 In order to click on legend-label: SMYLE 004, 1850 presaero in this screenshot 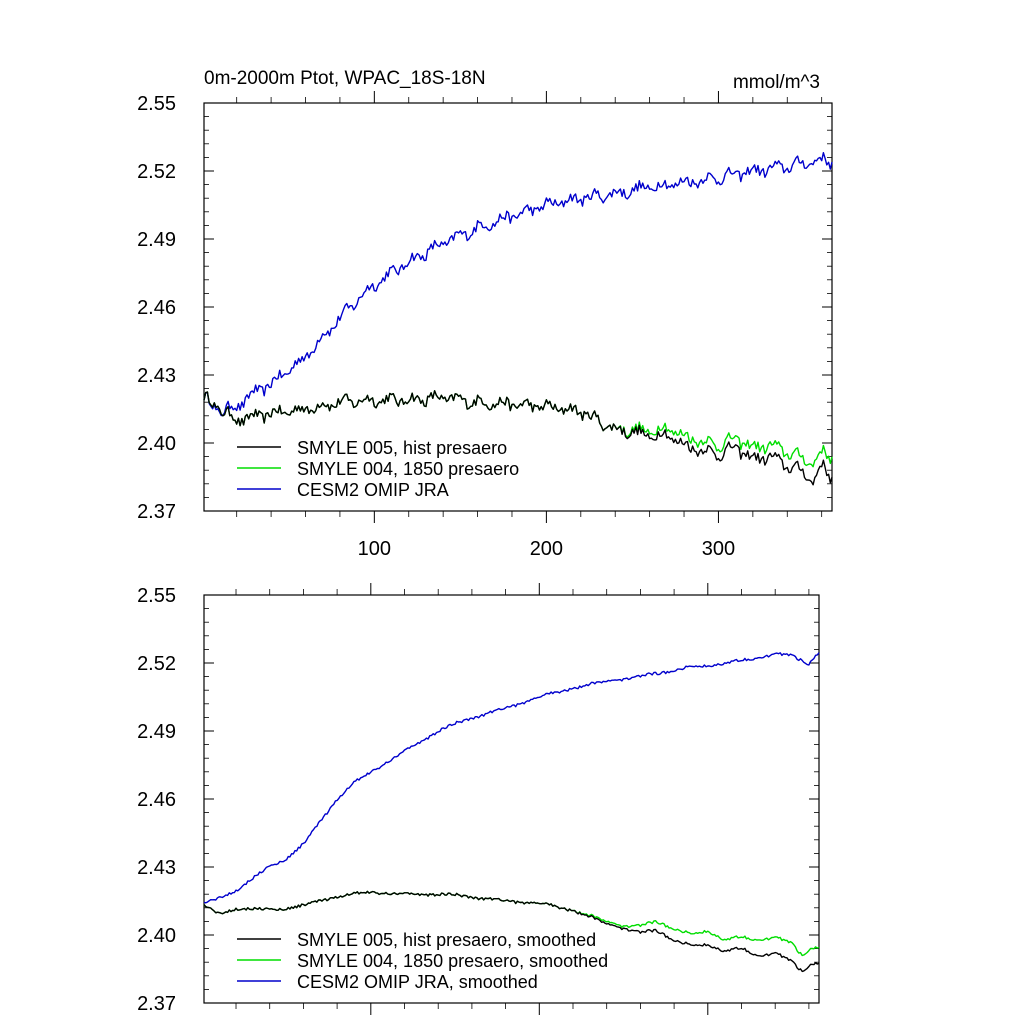, I will do `click(408, 469)`.